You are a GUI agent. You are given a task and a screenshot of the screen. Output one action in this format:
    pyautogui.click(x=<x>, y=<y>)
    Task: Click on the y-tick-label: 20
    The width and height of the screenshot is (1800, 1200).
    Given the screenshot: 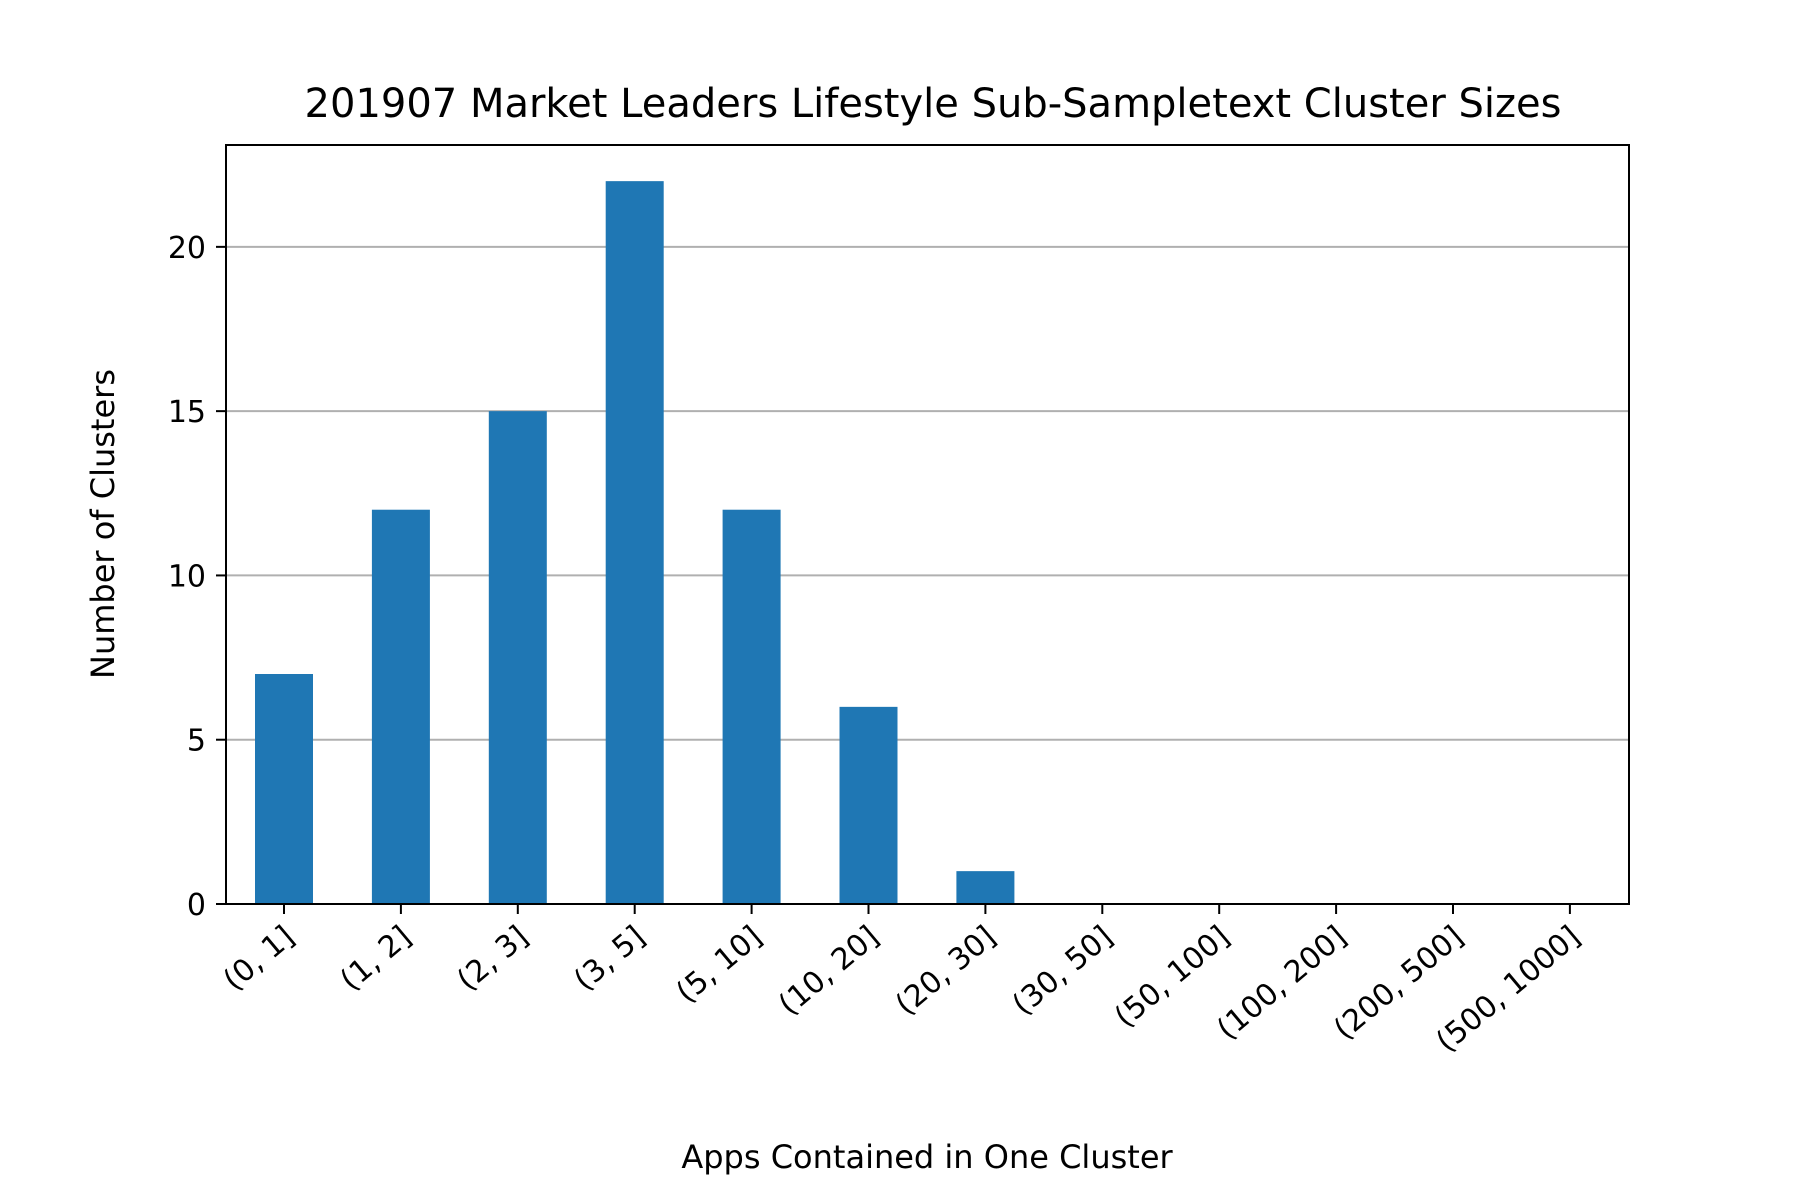 What is the action you would take?
    pyautogui.click(x=187, y=248)
    